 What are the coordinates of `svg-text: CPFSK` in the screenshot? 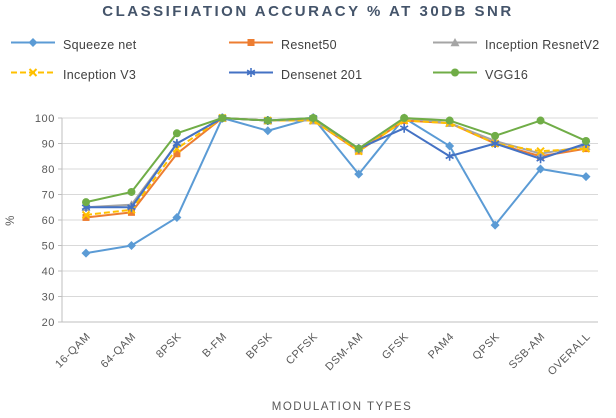 It's located at (302, 349).